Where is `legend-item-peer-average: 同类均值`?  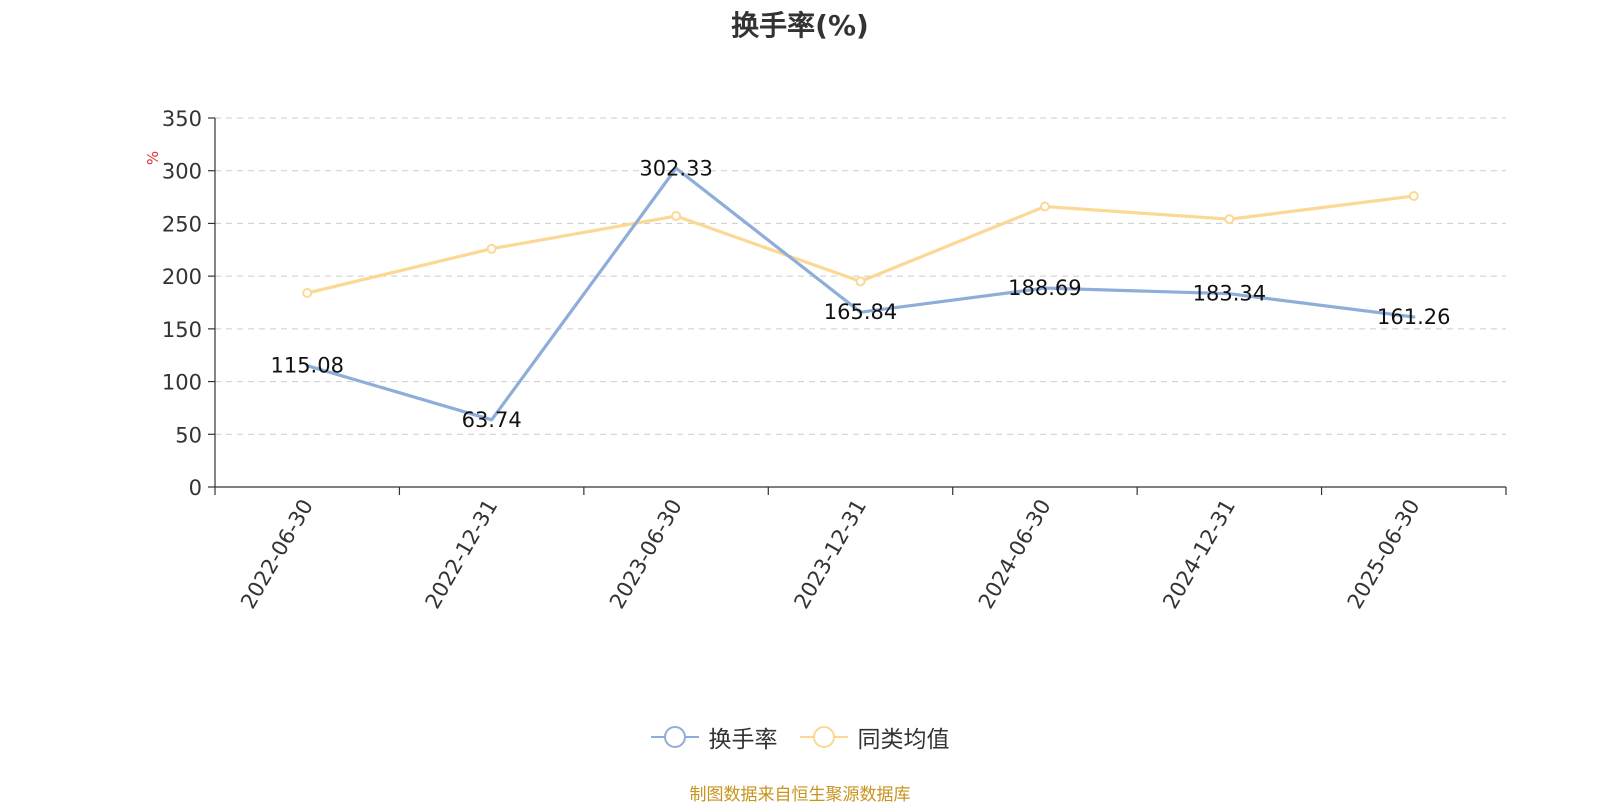 legend-item-peer-average: 同类均值 is located at coordinates (874, 737).